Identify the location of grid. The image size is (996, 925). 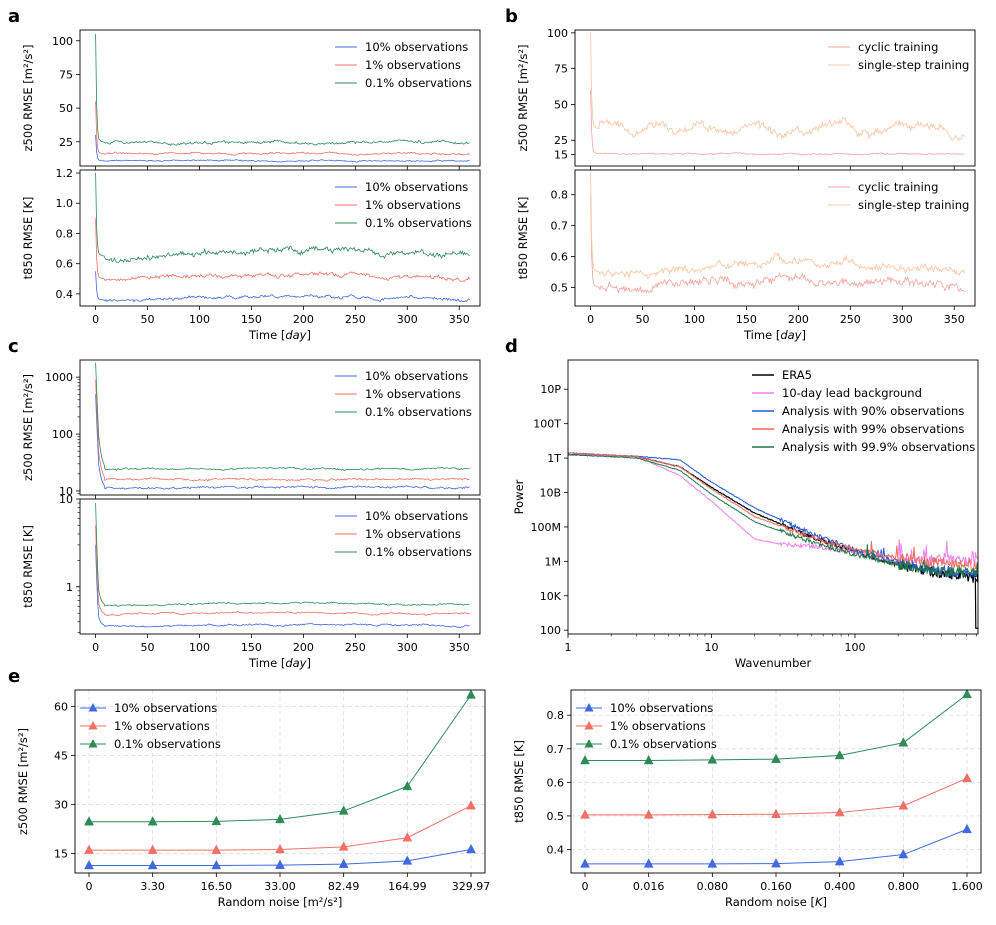
(776, 781).